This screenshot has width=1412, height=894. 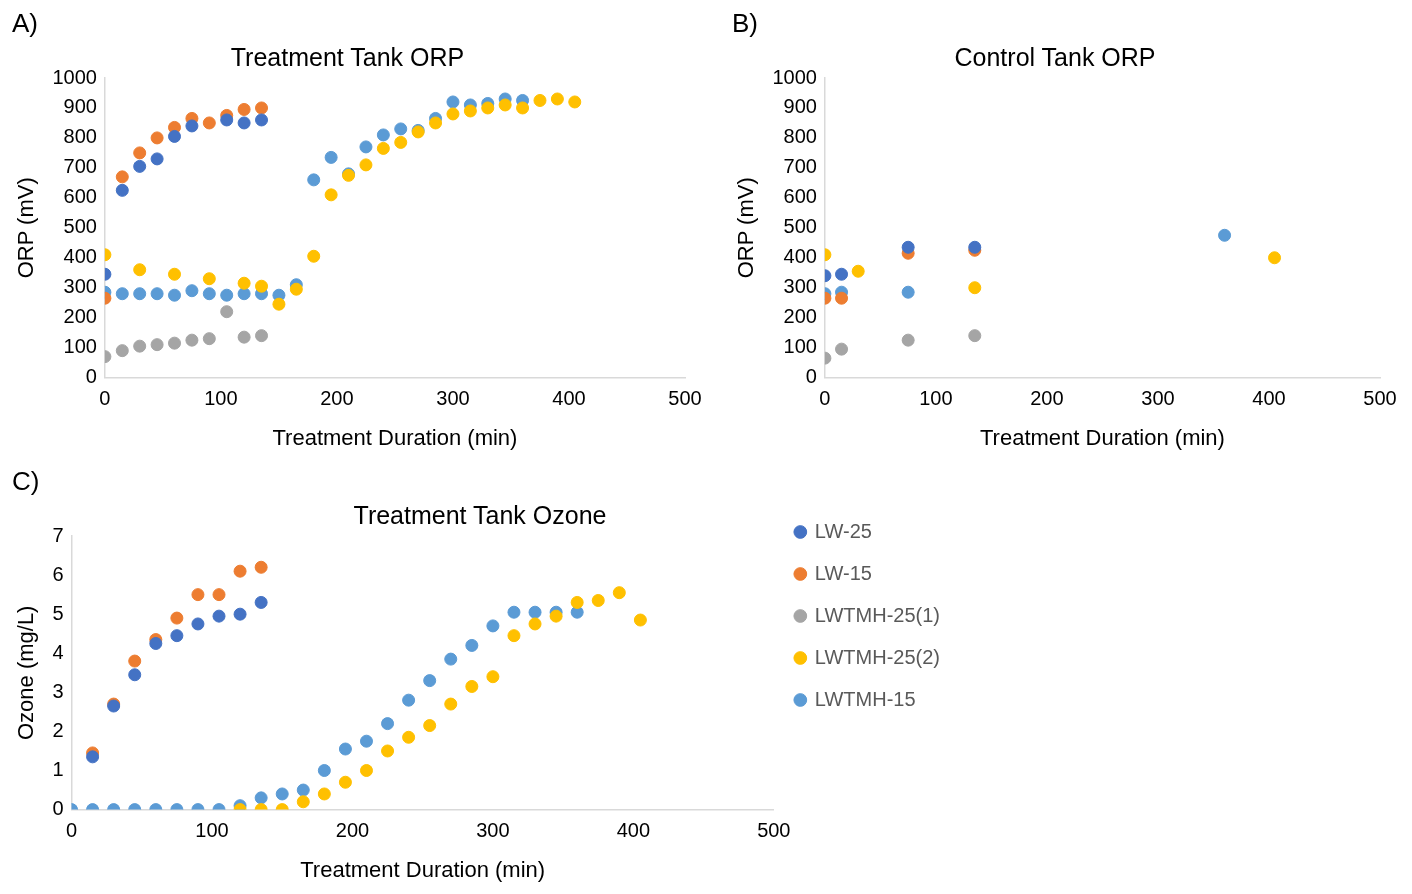 What do you see at coordinates (745, 23) in the screenshot?
I see `text: B)` at bounding box center [745, 23].